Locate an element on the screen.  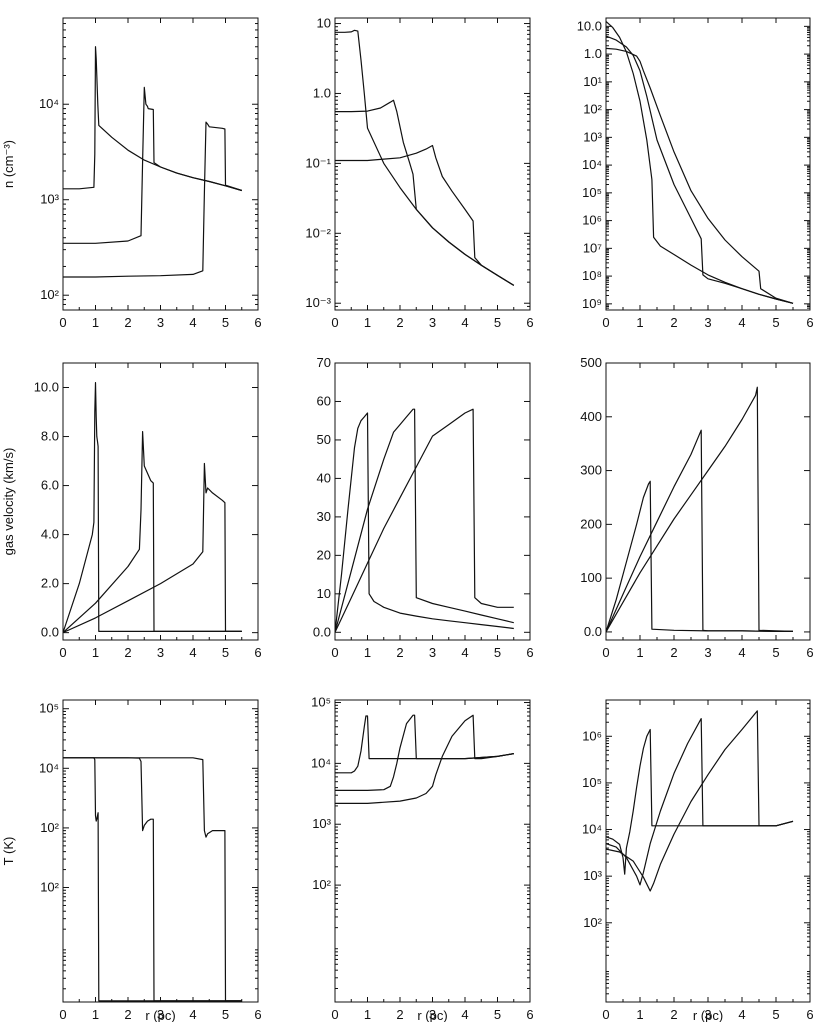
panel-row1-col1: 0 1 2 3 4 5 6 10² 10³ 10⁴ n (cm⁻³) is located at coordinates (131, 173).